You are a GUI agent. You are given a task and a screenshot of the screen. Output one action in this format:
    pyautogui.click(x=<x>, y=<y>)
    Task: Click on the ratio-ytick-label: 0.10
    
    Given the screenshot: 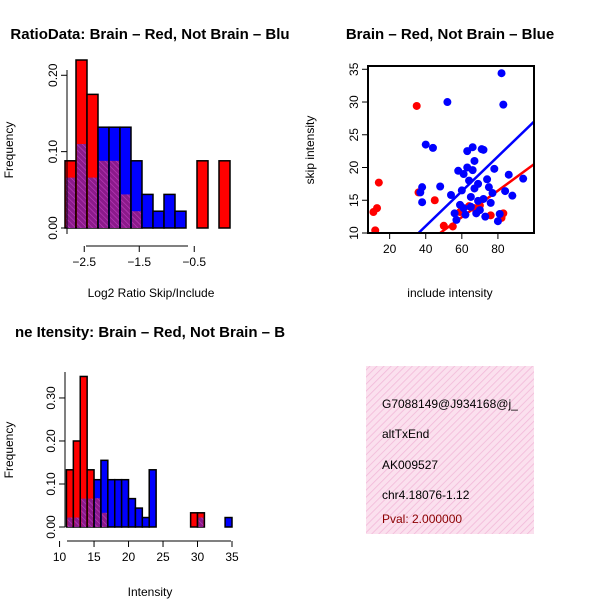 What is the action you would take?
    pyautogui.click(x=53, y=152)
    